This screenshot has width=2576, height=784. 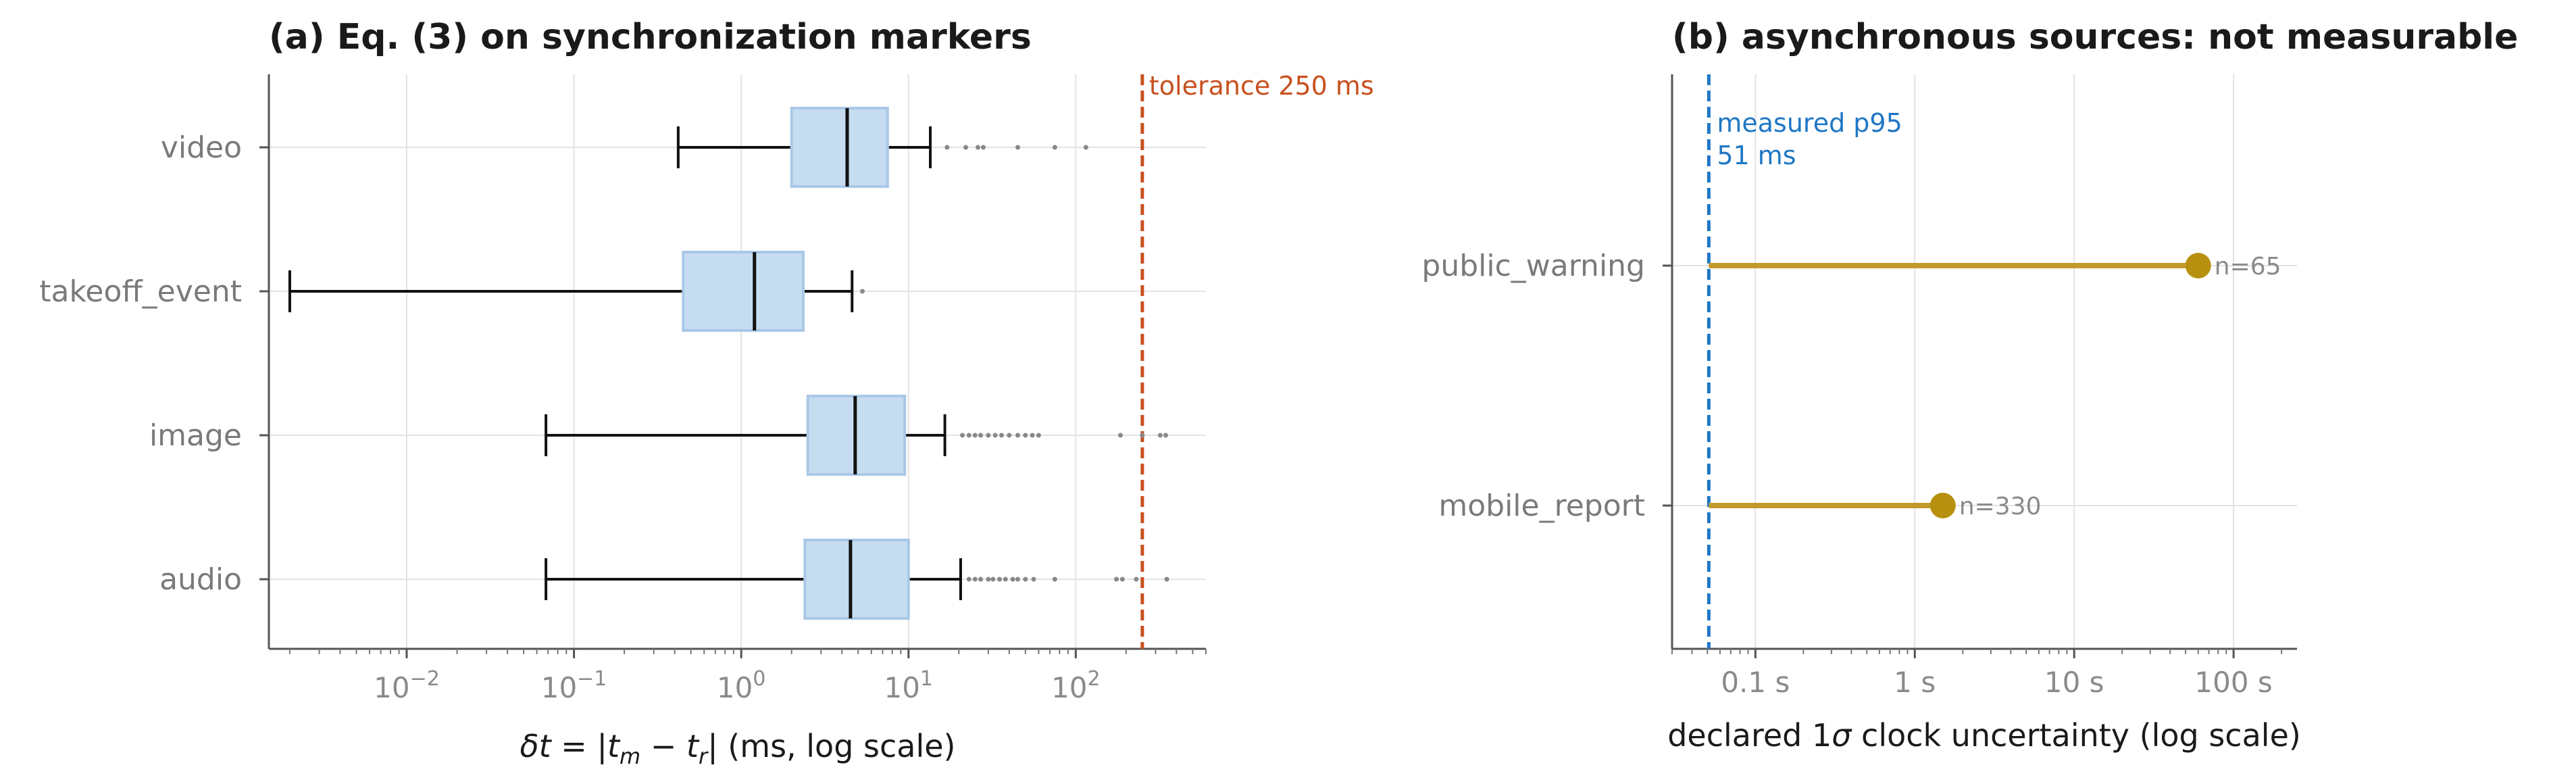 What do you see at coordinates (576, 291) in the screenshot?
I see `box-takeoff_event` at bounding box center [576, 291].